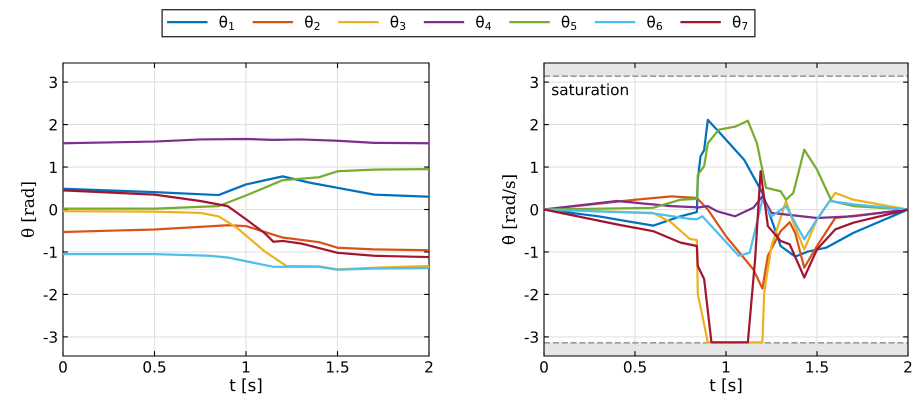 This screenshot has height=416, width=917. What do you see at coordinates (654, 23) in the screenshot?
I see `legend-label: θ$_{6}$` at bounding box center [654, 23].